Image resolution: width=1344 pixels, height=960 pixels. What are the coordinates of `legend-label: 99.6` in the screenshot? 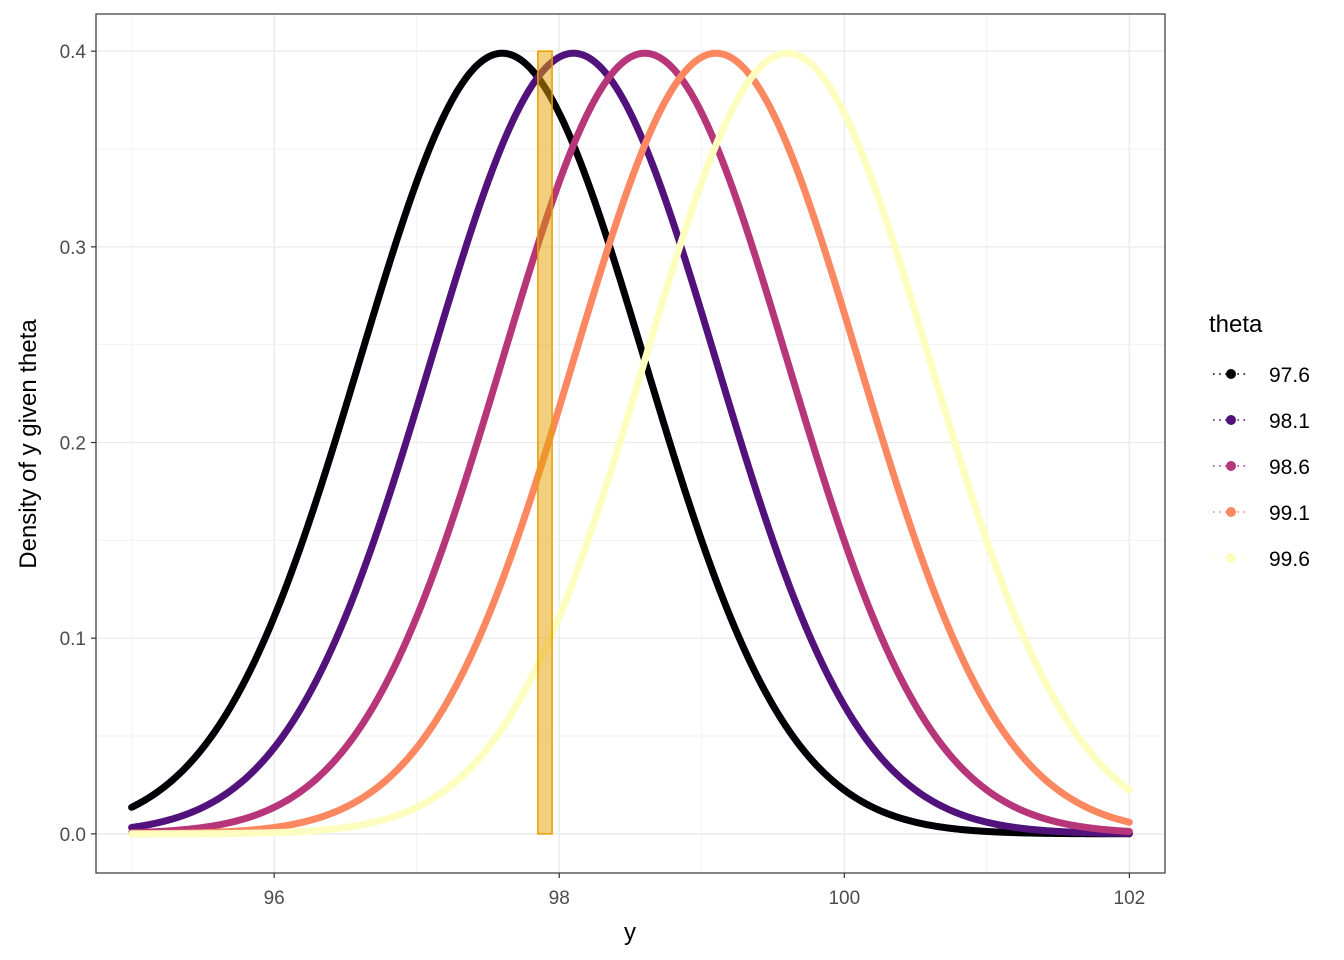 It's located at (1289, 559).